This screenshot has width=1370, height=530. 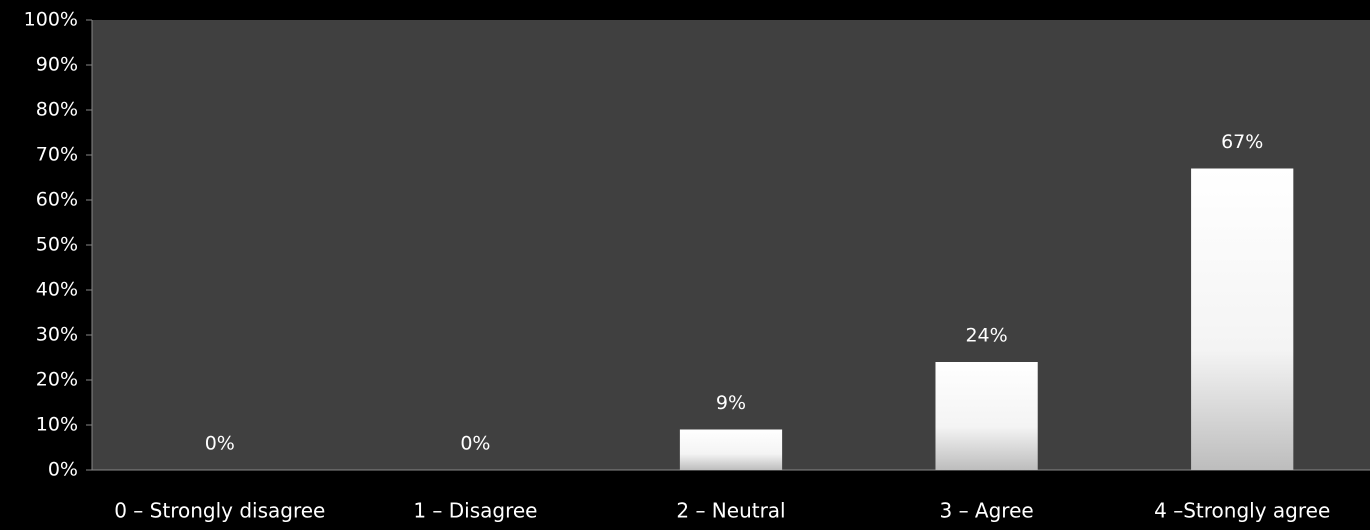 I want to click on y-tick-label: 0%, so click(x=63, y=470).